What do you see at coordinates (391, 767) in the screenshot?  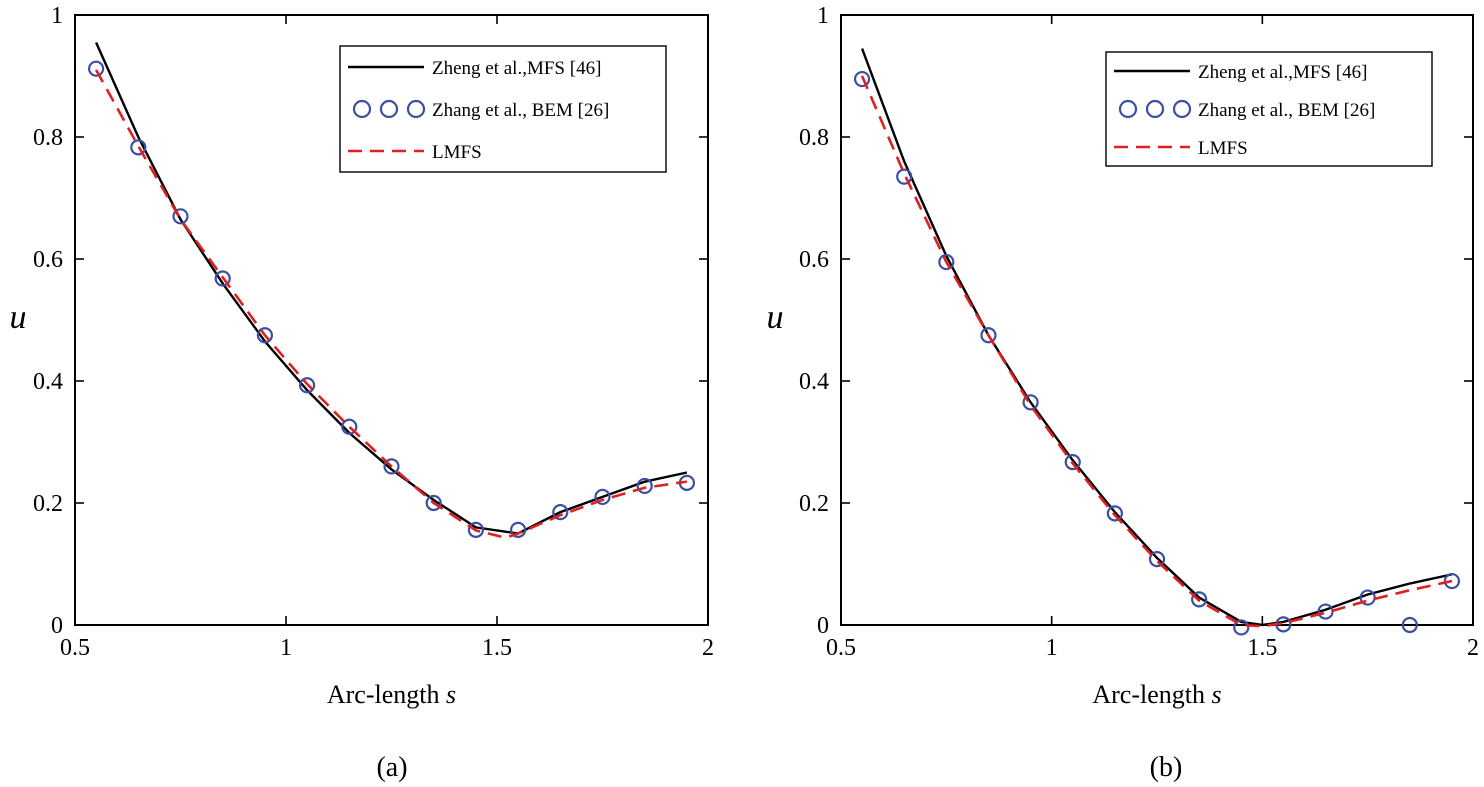 I see `panel-label: (a)` at bounding box center [391, 767].